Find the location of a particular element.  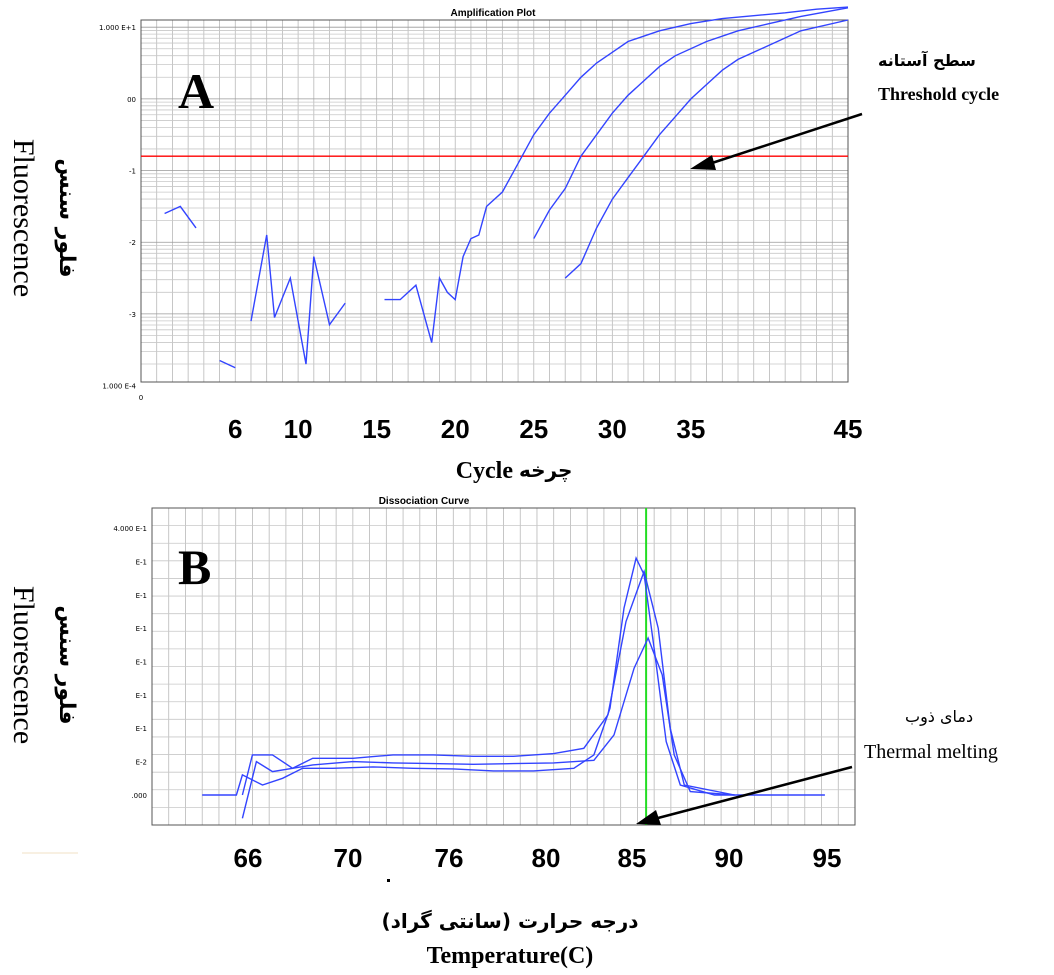

x-tick-label: 90 is located at coordinates (729, 858).